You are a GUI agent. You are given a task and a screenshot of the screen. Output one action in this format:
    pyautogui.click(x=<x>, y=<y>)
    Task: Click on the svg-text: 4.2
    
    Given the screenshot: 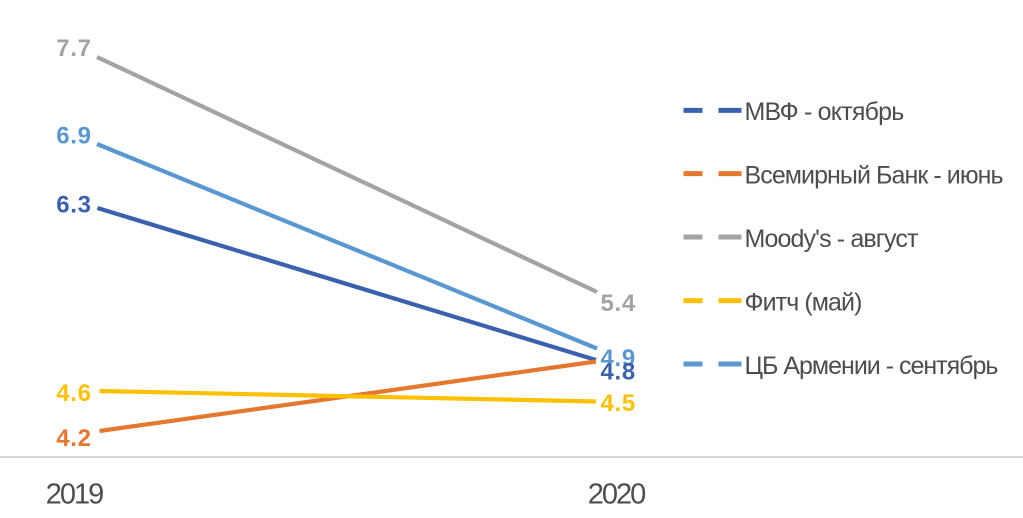 What is the action you would take?
    pyautogui.click(x=73, y=438)
    